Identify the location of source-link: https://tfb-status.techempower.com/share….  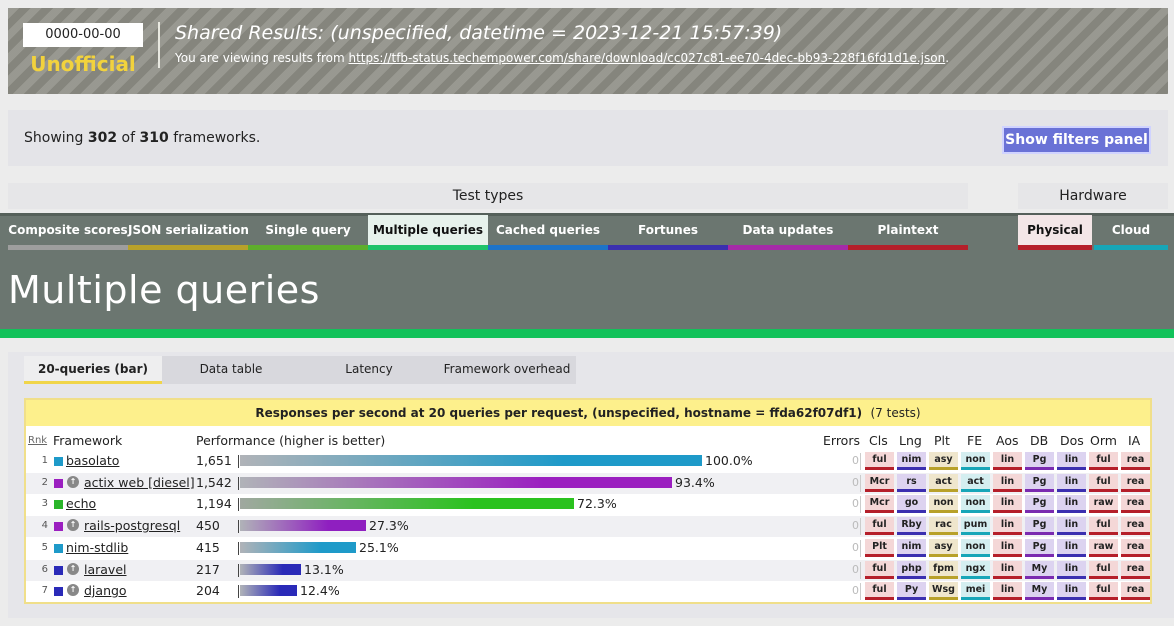
(647, 58).